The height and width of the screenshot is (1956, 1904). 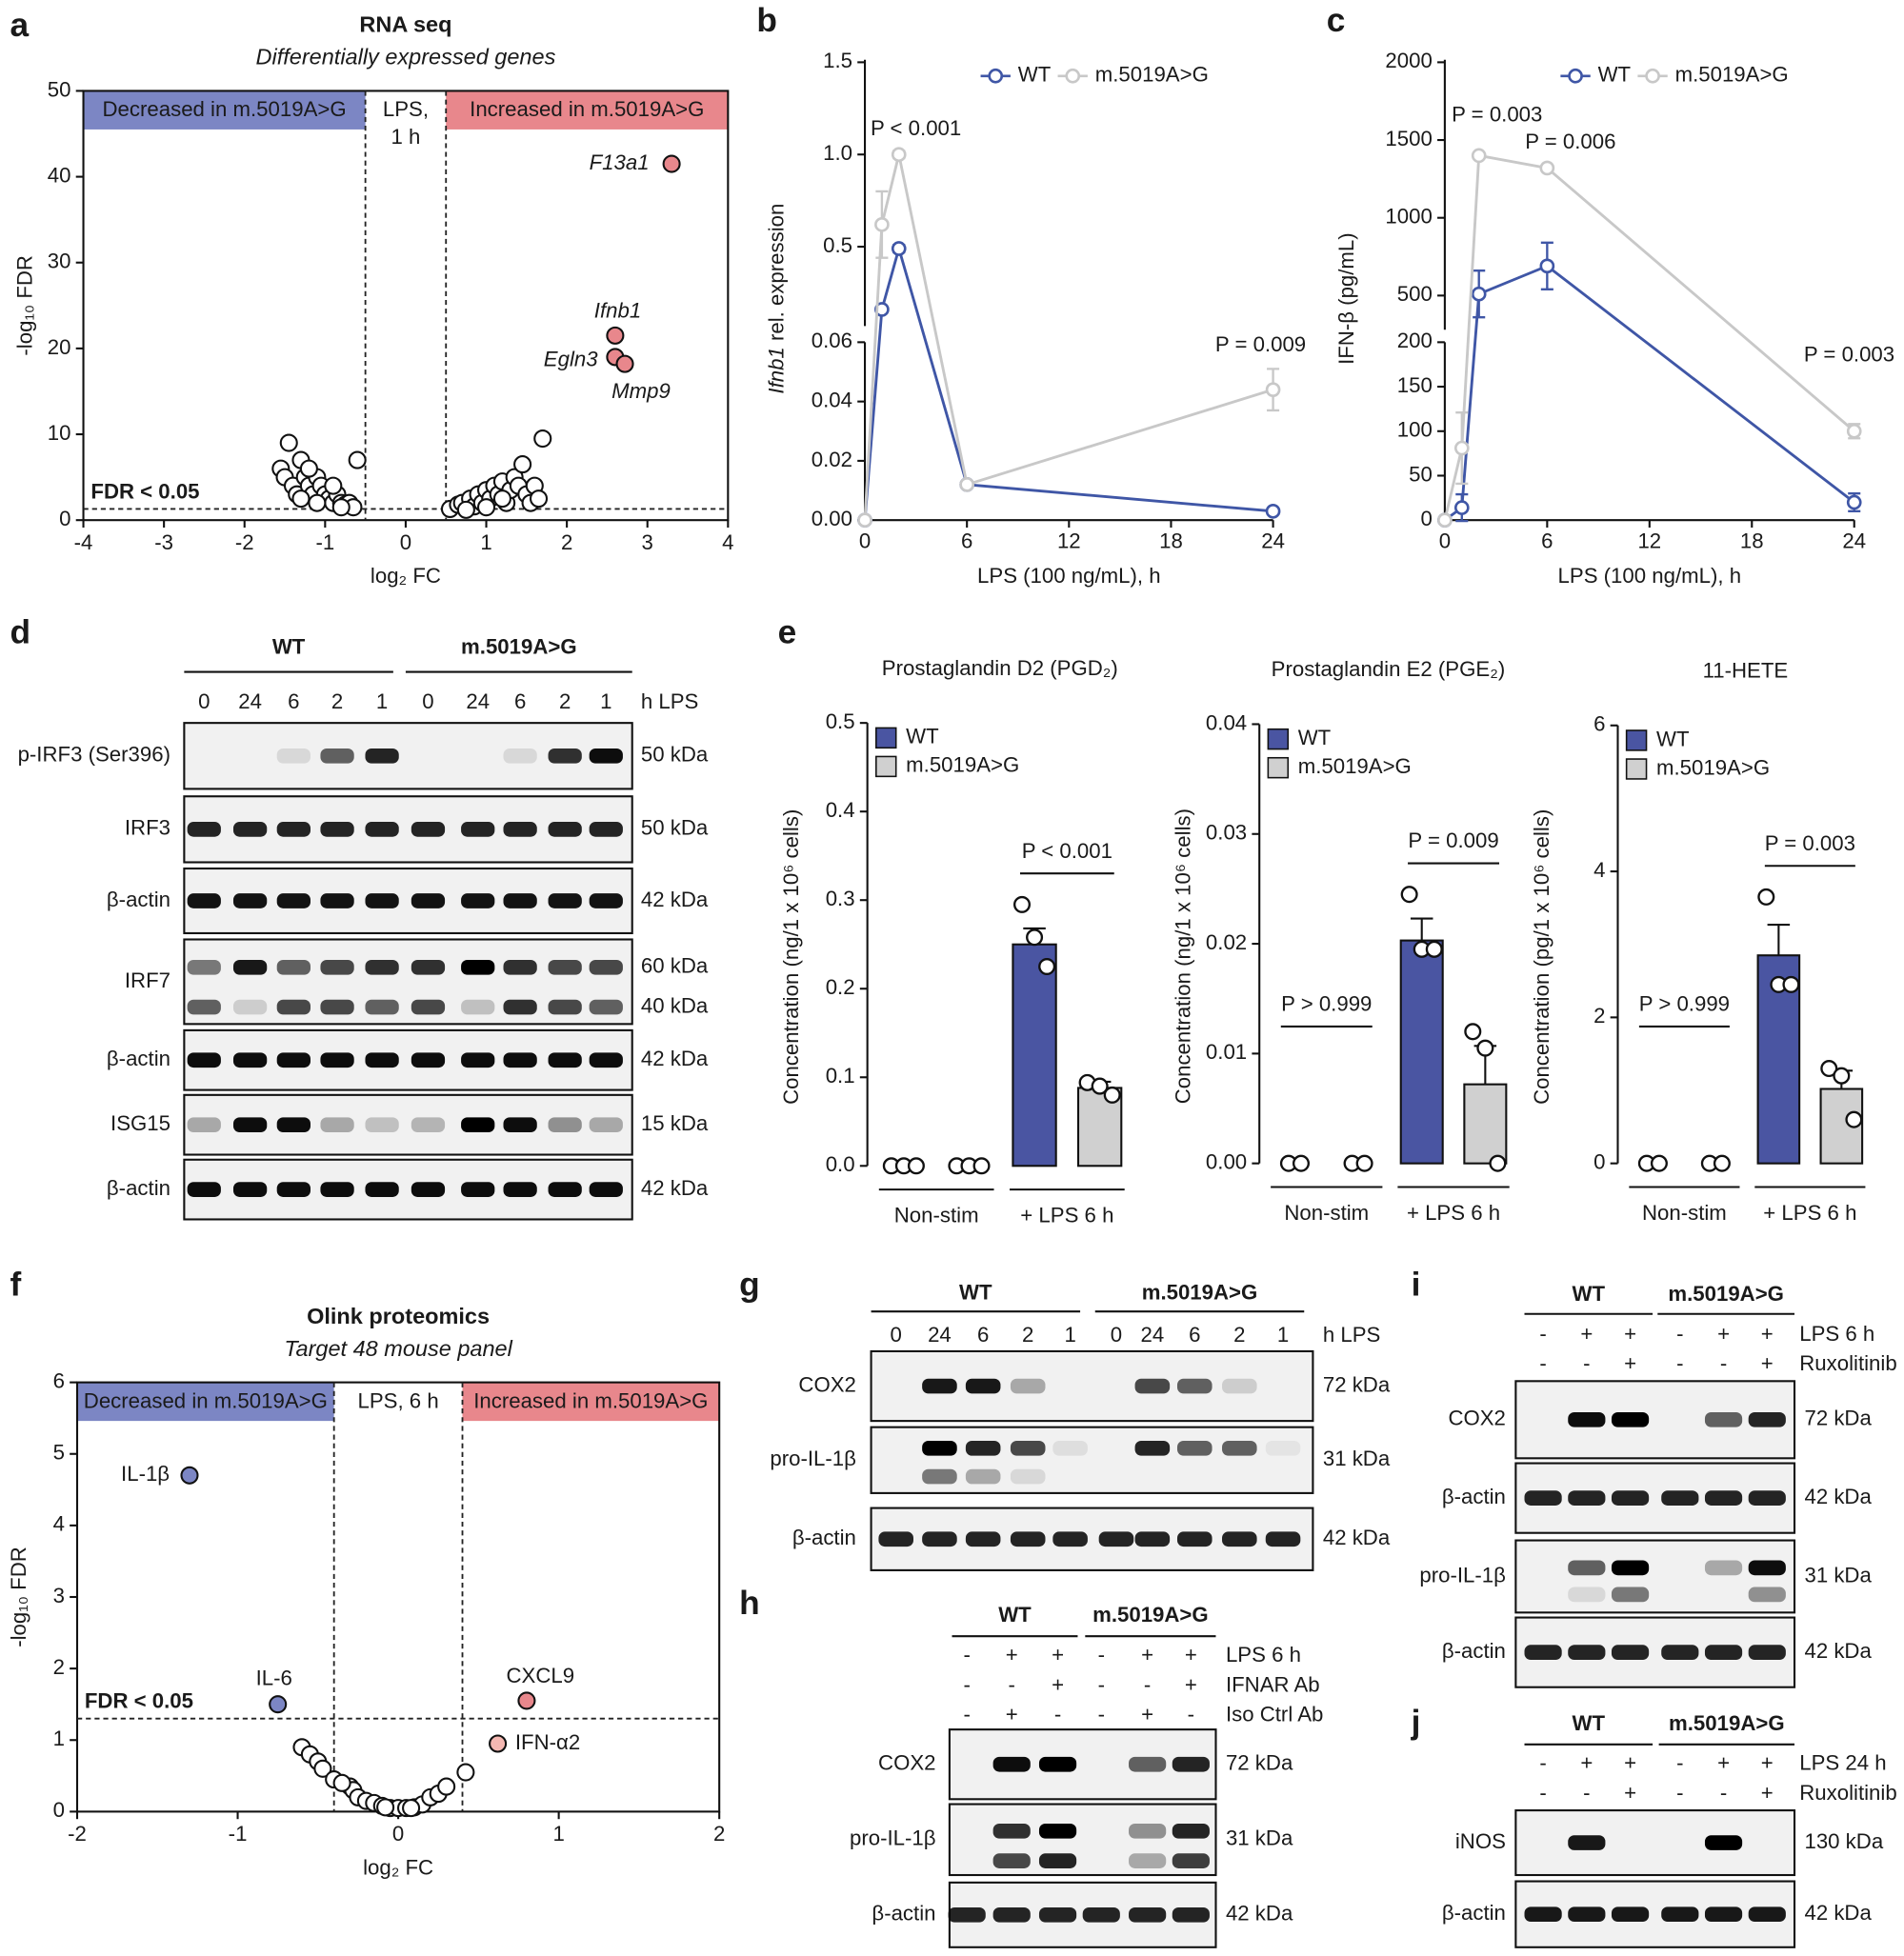 I want to click on panel-label: g, so click(x=749, y=1285).